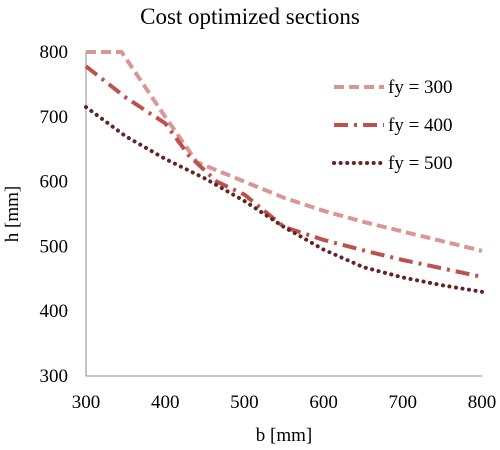 This screenshot has width=500, height=450. Describe the element at coordinates (284, 402) in the screenshot. I see `x-tick-labels: 300 400 500 600 700 800` at that location.